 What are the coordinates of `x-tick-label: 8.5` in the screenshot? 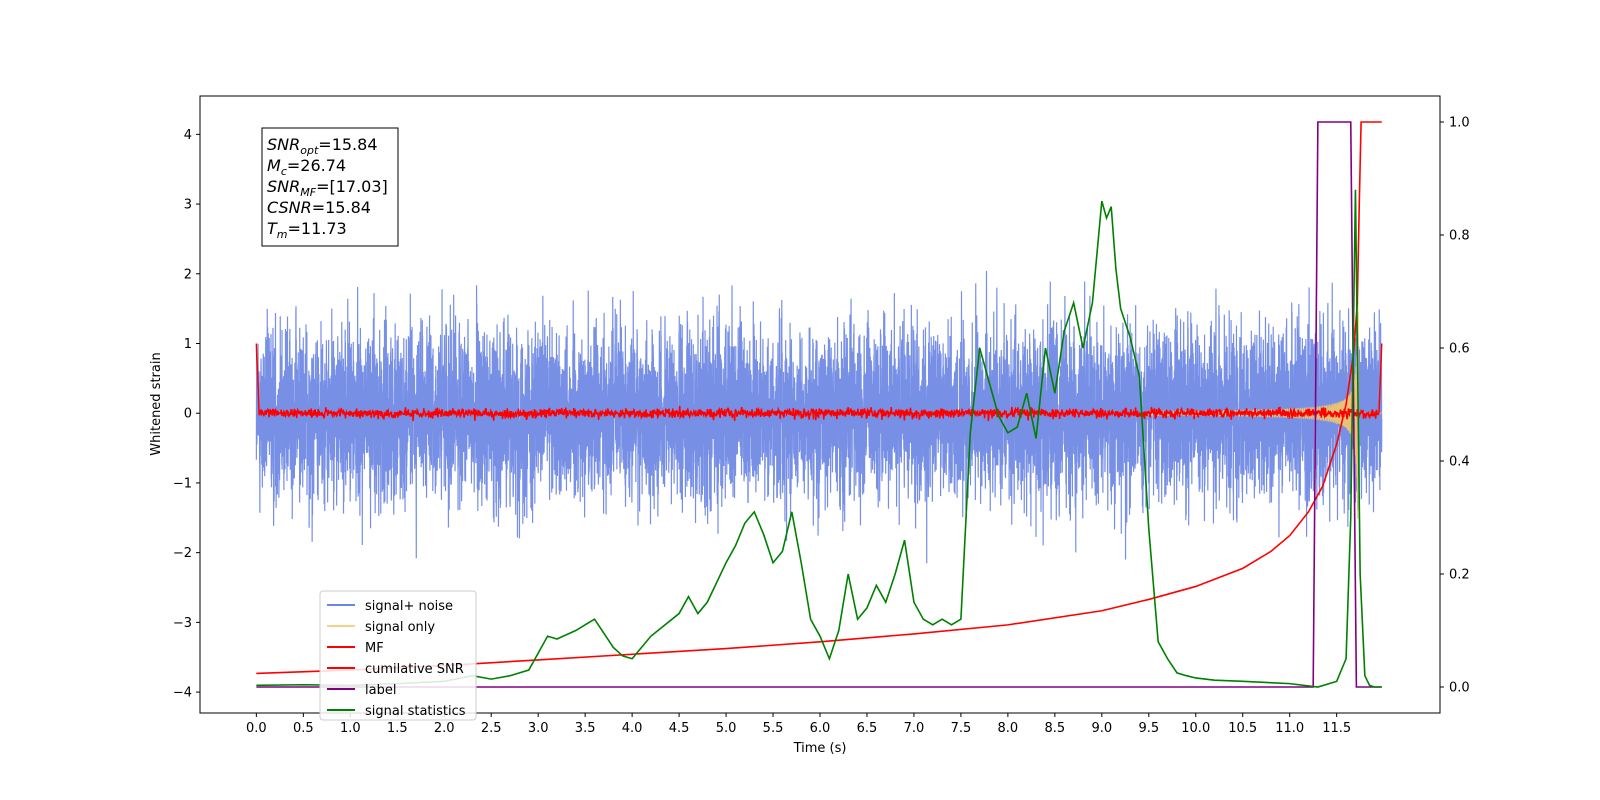 It's located at (1055, 728).